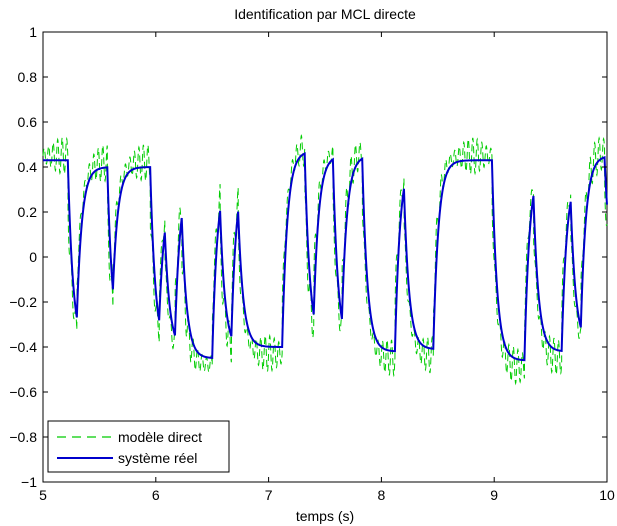 The image size is (617, 526). What do you see at coordinates (28, 167) in the screenshot?
I see `y-tick-label: 0.4` at bounding box center [28, 167].